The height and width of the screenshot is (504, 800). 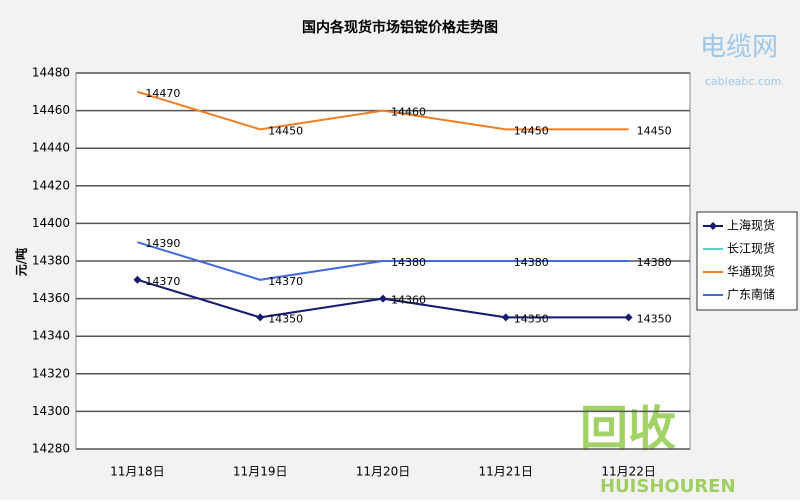 I want to click on legend-label: 华通现货, so click(x=751, y=271).